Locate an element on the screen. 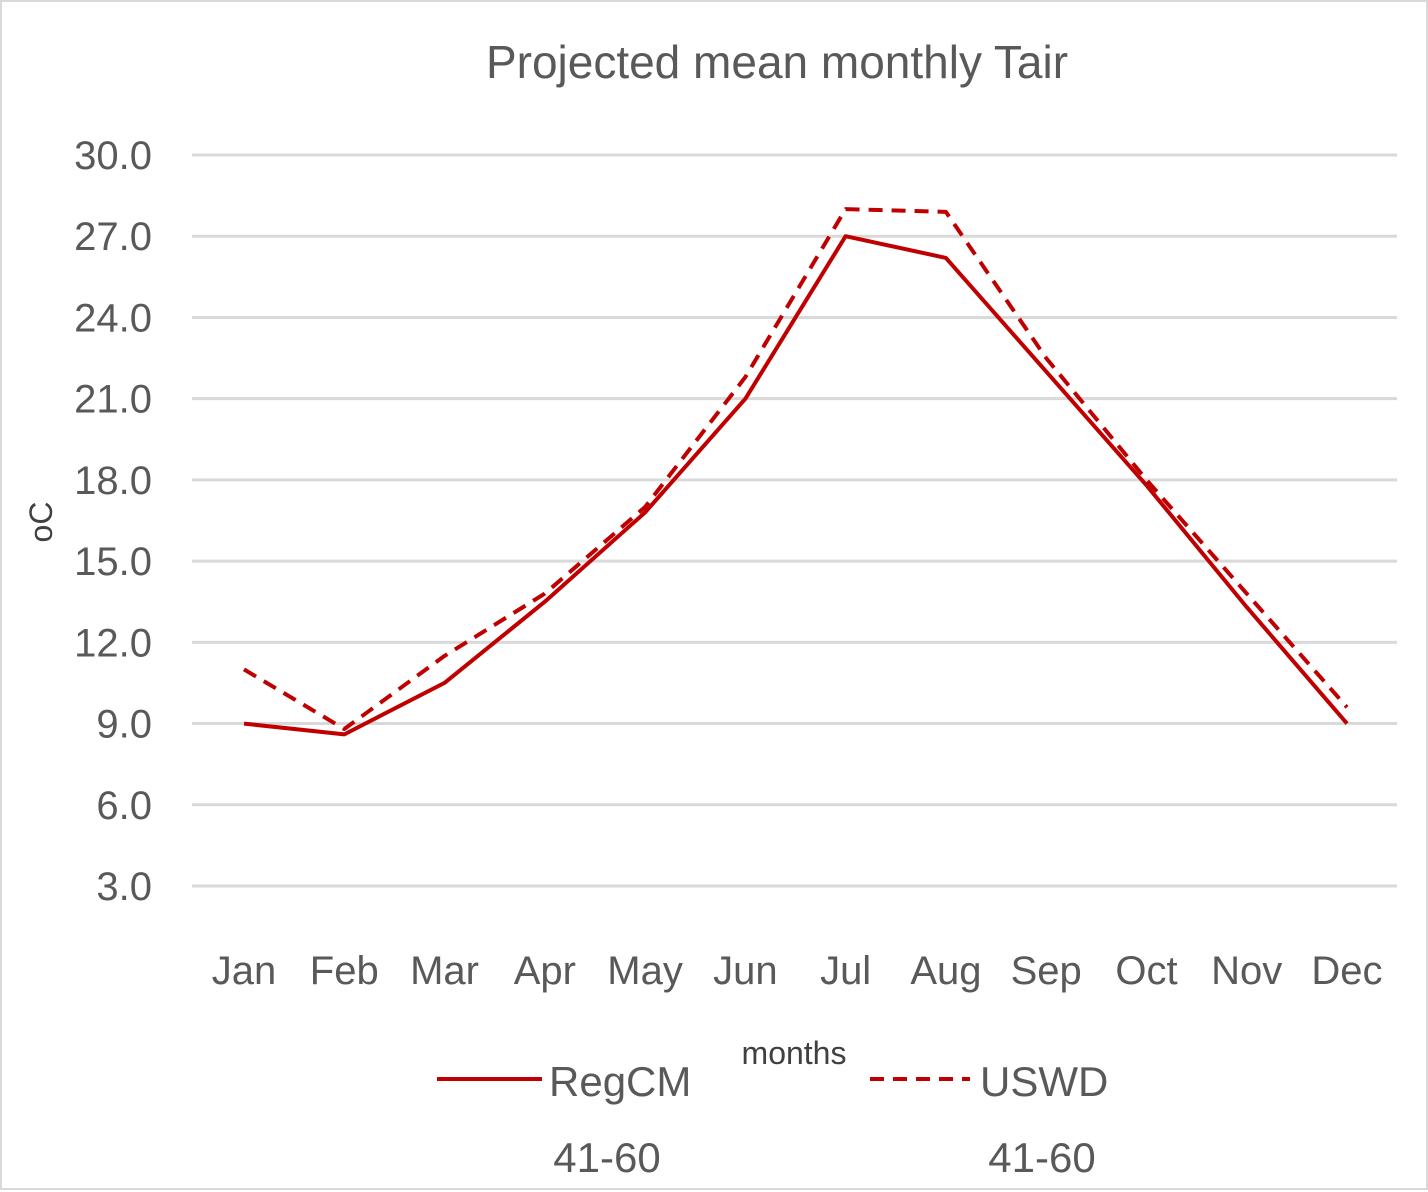 Image resolution: width=1428 pixels, height=1192 pixels. y-tick-label: 27.0 is located at coordinates (113, 237).